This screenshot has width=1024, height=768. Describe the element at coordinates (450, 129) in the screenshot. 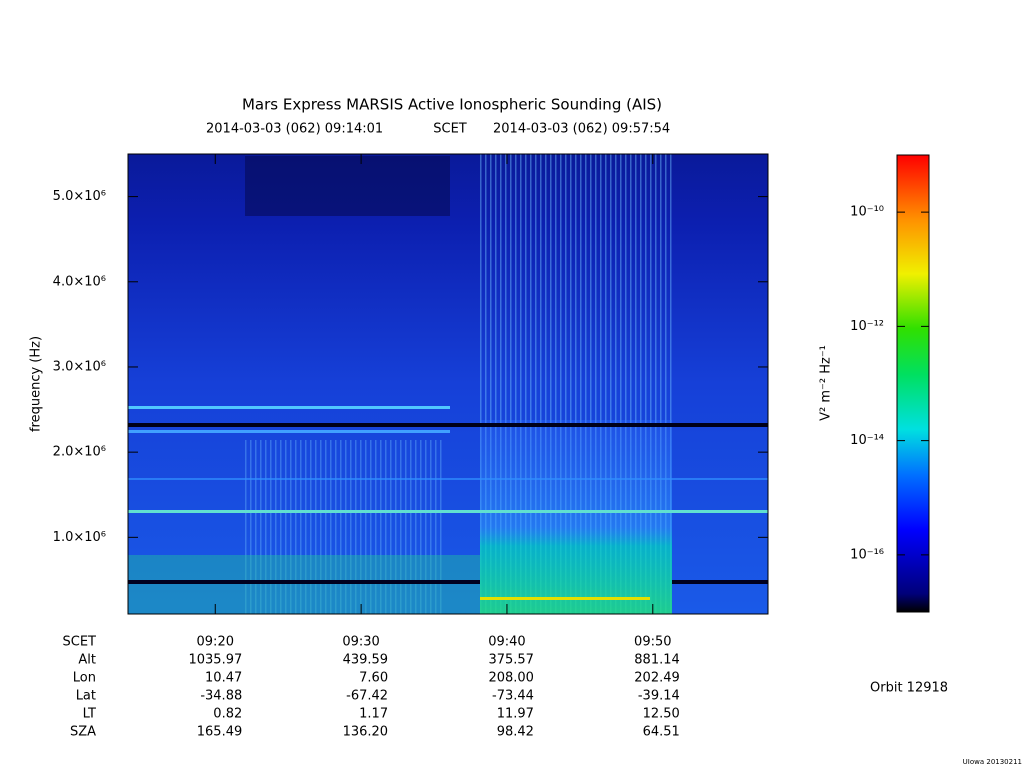

I see `time-label: SCET` at that location.